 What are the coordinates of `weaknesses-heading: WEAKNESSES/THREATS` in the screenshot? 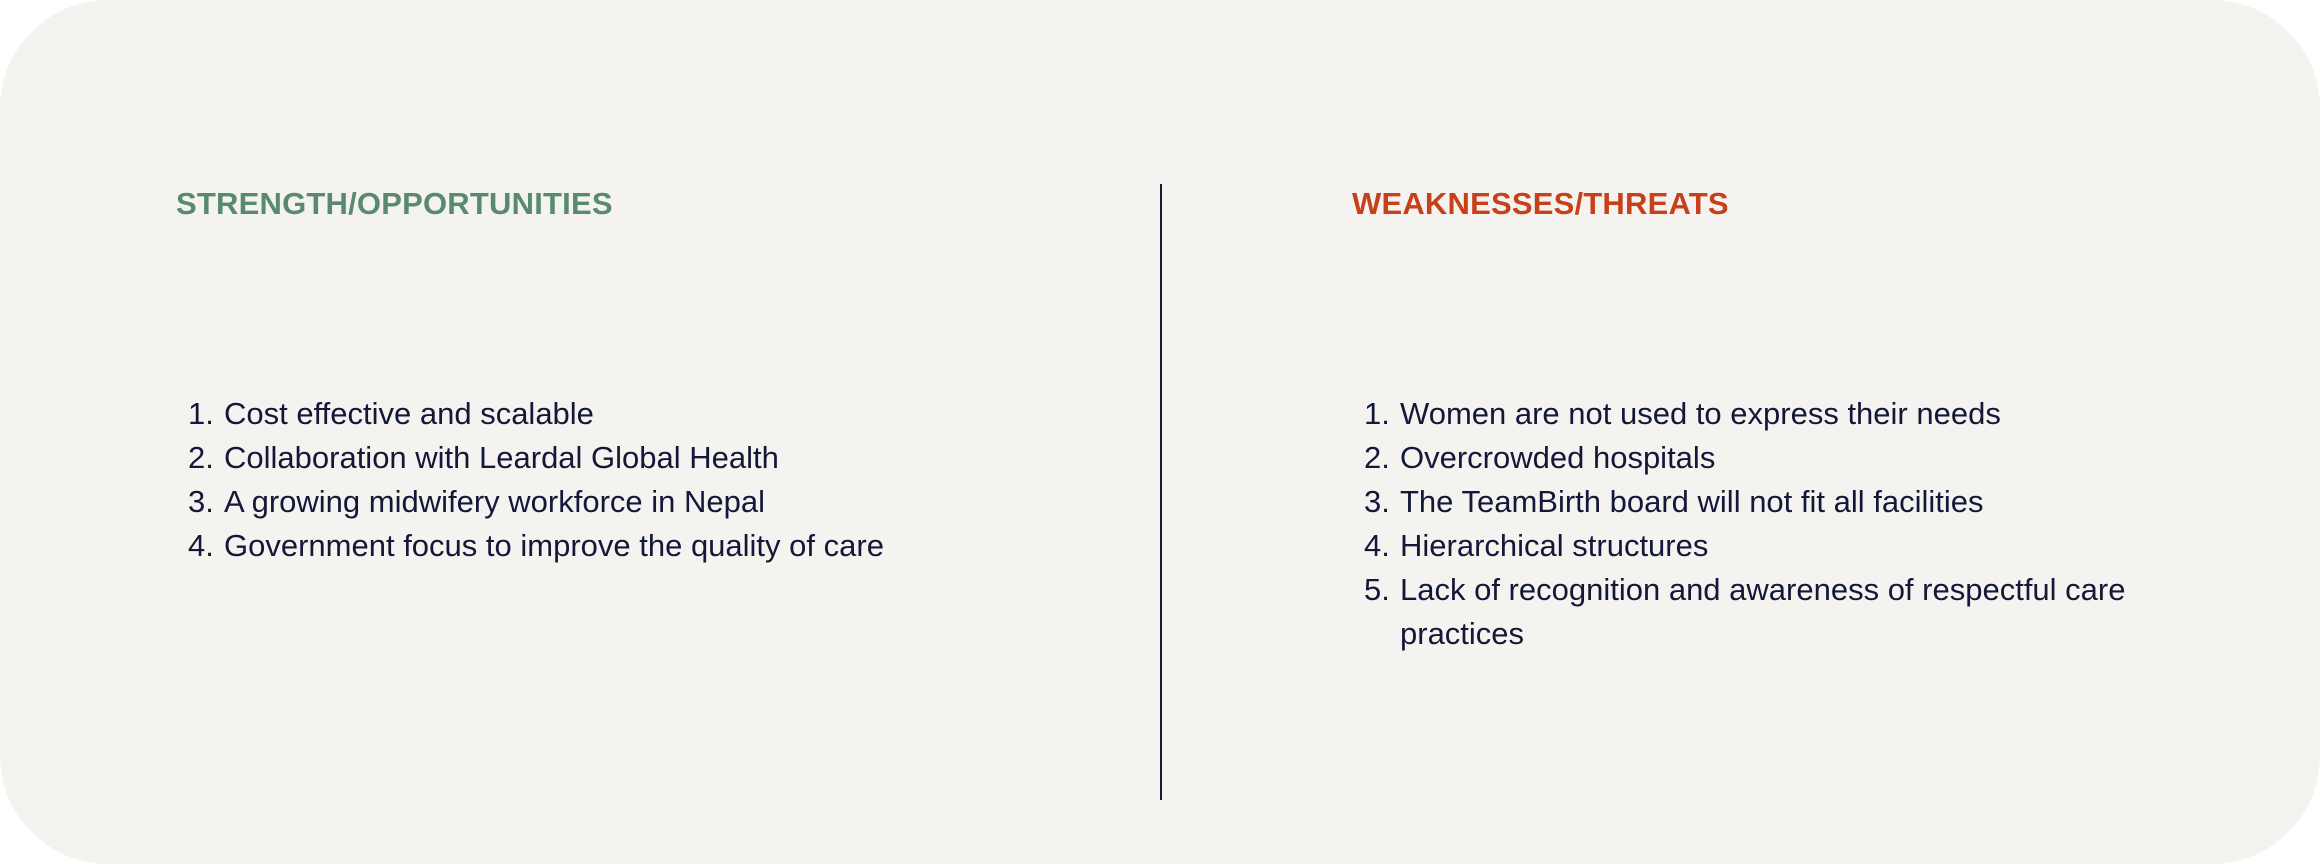 It's located at (1540, 203).